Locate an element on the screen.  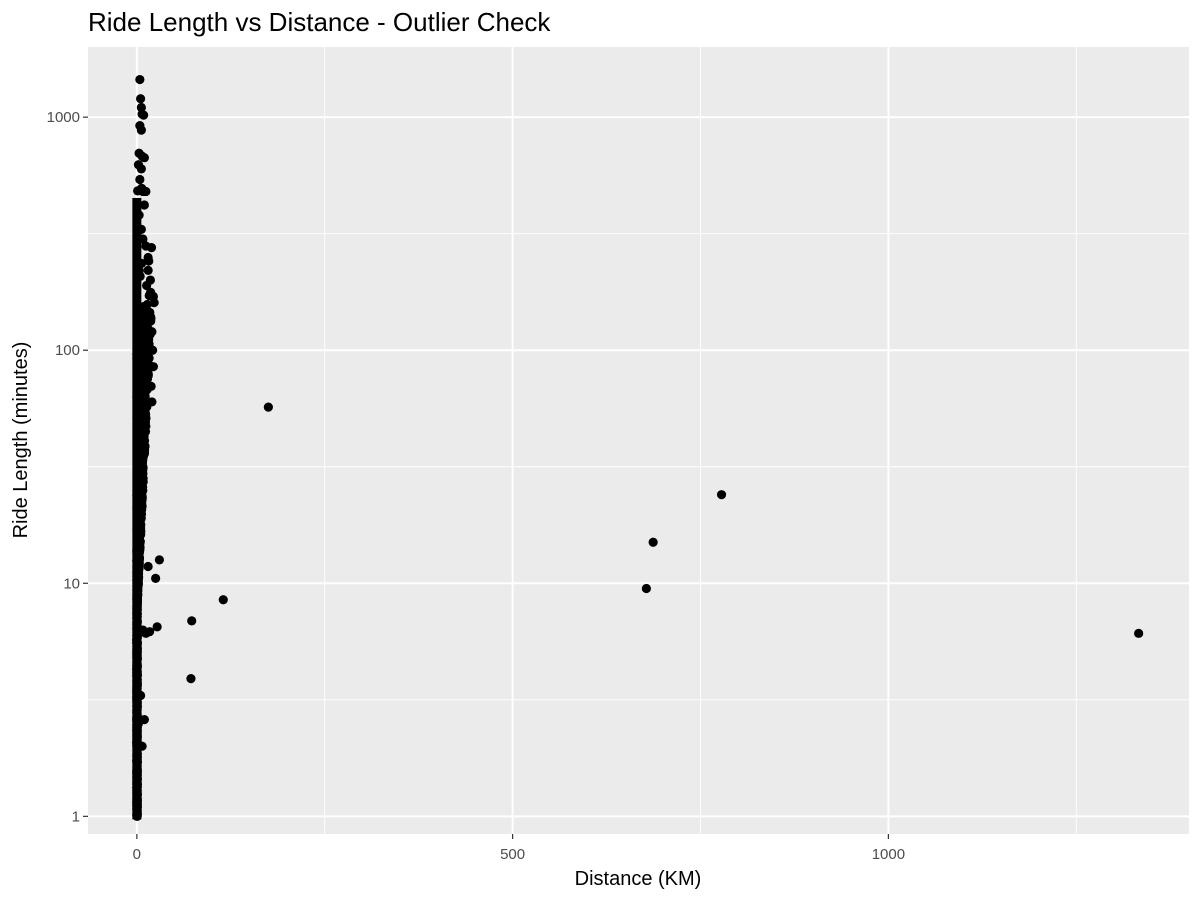
y-tick-label: 1000 is located at coordinates (63, 117).